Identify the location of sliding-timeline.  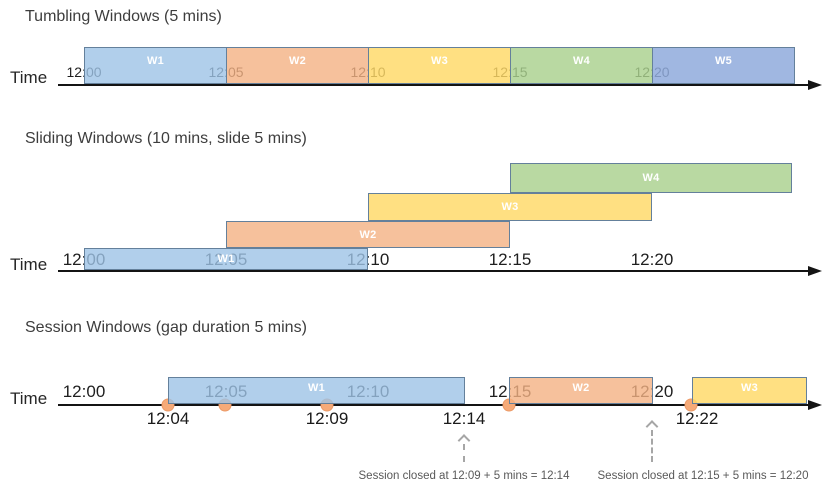
(433, 271).